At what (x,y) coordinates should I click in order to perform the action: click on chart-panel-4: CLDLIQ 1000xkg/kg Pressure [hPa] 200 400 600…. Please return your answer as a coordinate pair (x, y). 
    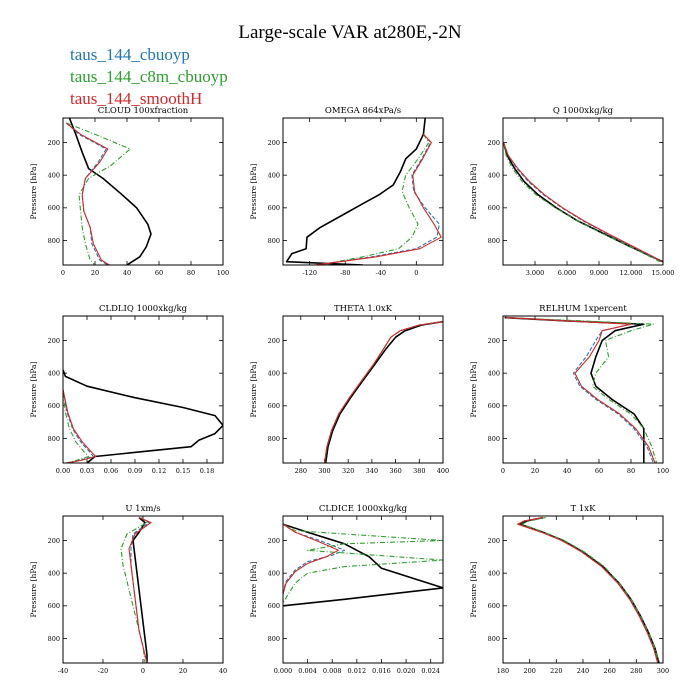
    Looking at the image, I should click on (126, 389).